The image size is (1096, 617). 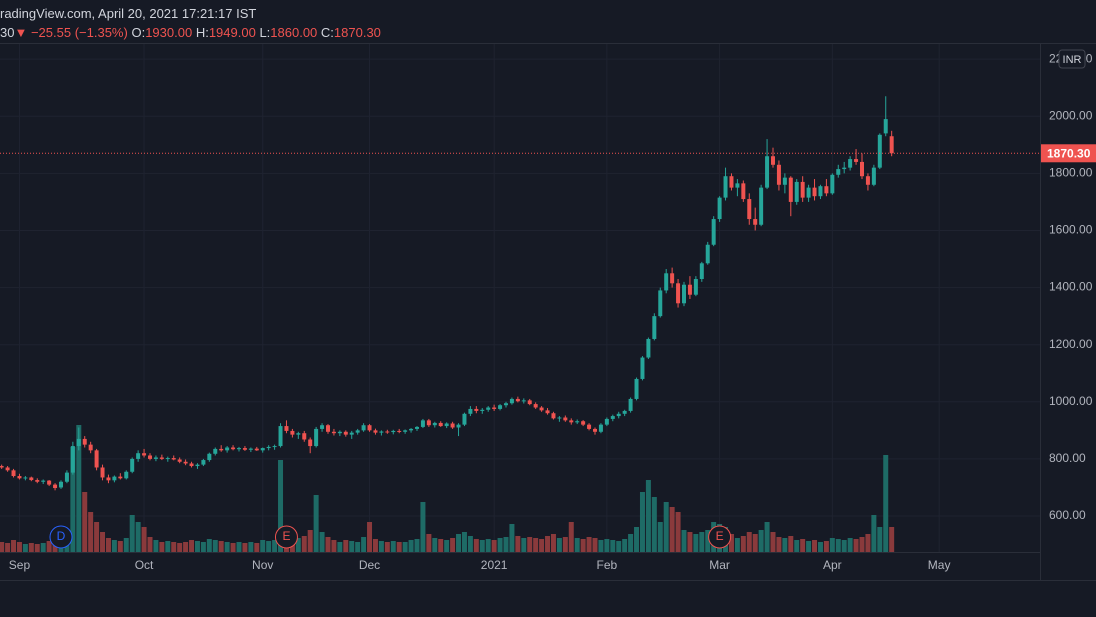 I want to click on currency-label: INR, so click(x=1072, y=60).